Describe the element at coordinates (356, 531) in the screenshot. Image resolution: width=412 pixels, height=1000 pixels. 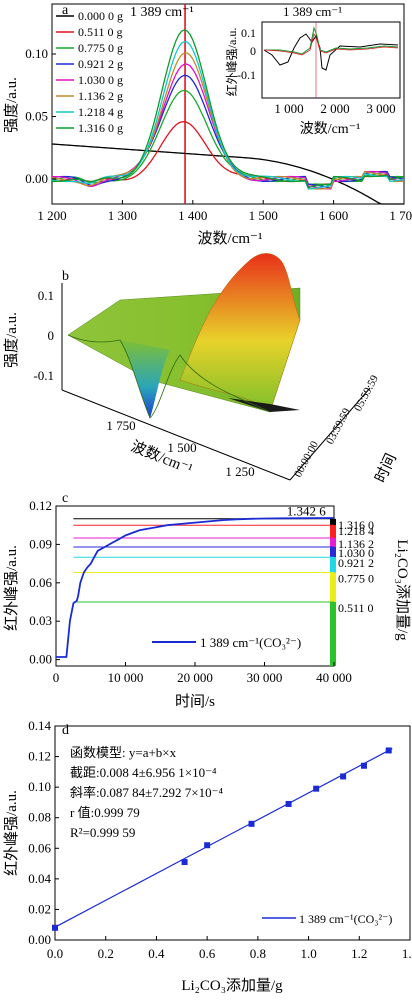
I see `panel-c-level-label-1: 1.218 4` at that location.